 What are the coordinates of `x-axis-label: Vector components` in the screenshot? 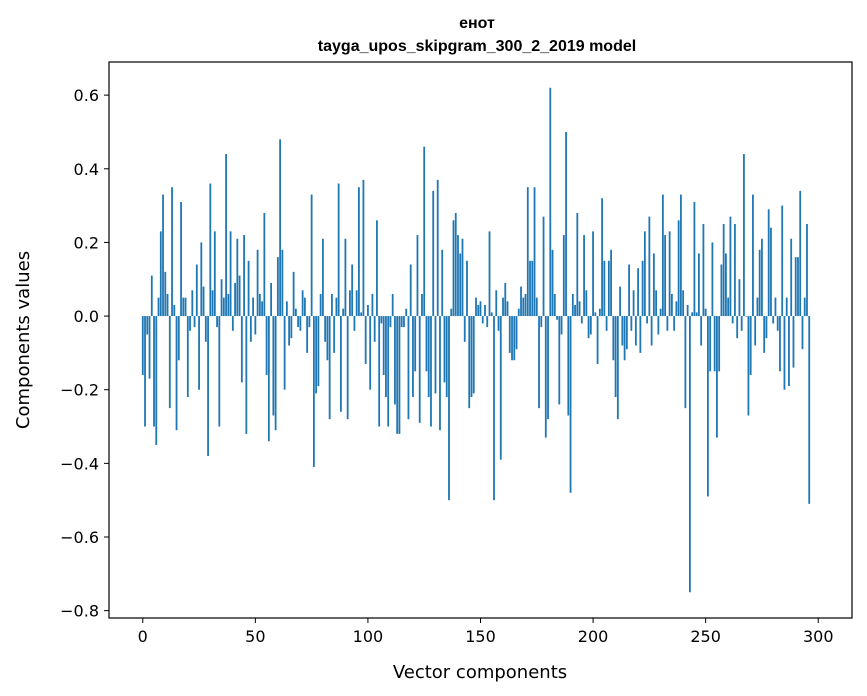 It's located at (480, 672).